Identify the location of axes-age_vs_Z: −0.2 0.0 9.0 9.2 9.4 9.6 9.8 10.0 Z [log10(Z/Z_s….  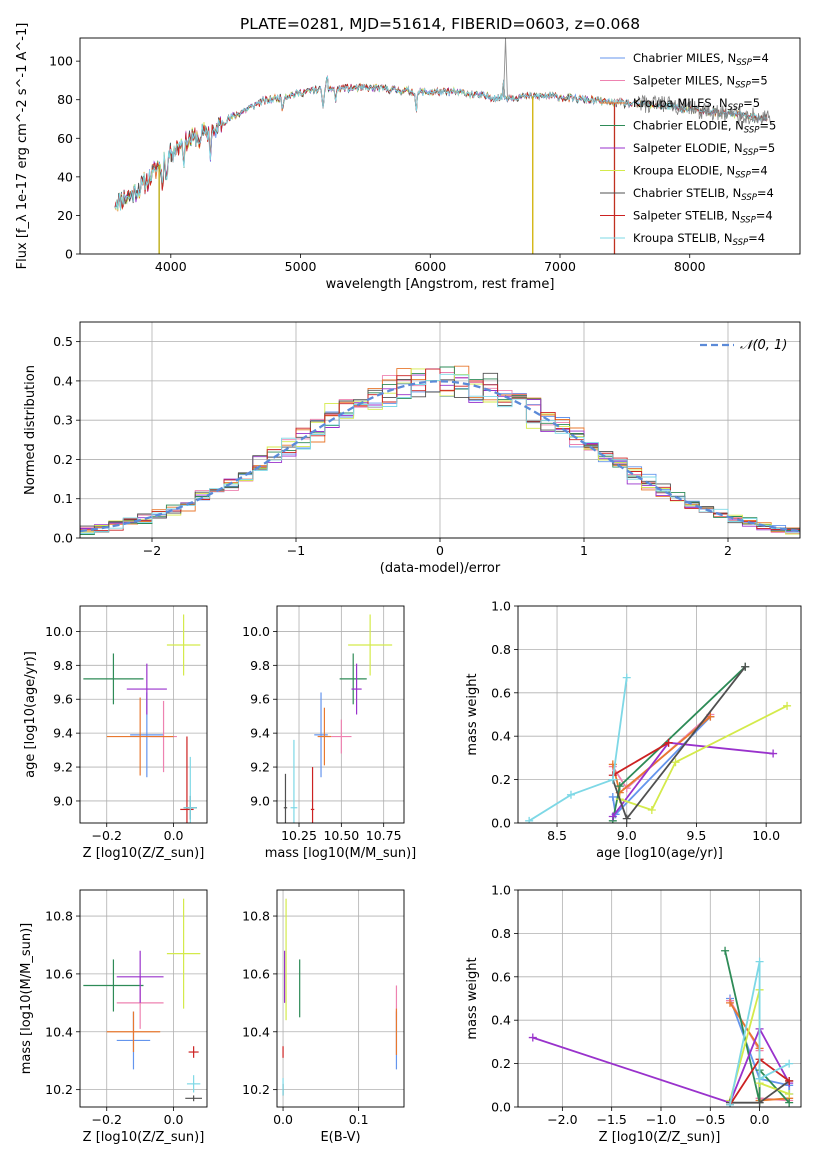
(115, 733).